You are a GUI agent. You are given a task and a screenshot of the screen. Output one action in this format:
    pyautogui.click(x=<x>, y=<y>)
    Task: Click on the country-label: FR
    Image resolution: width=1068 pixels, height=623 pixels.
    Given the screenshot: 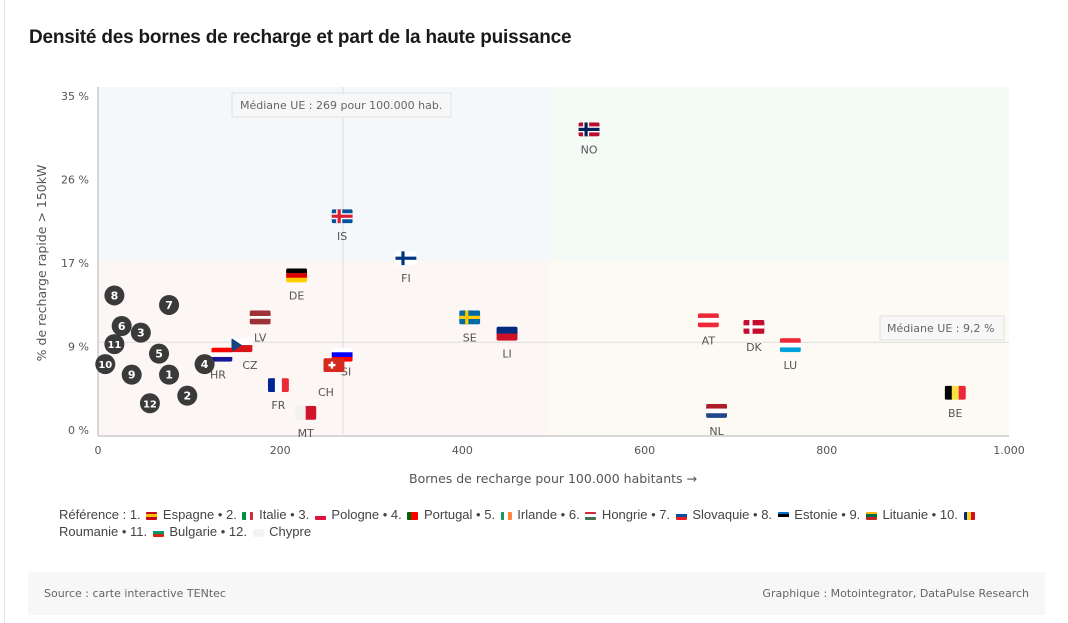 What is the action you would take?
    pyautogui.click(x=278, y=405)
    